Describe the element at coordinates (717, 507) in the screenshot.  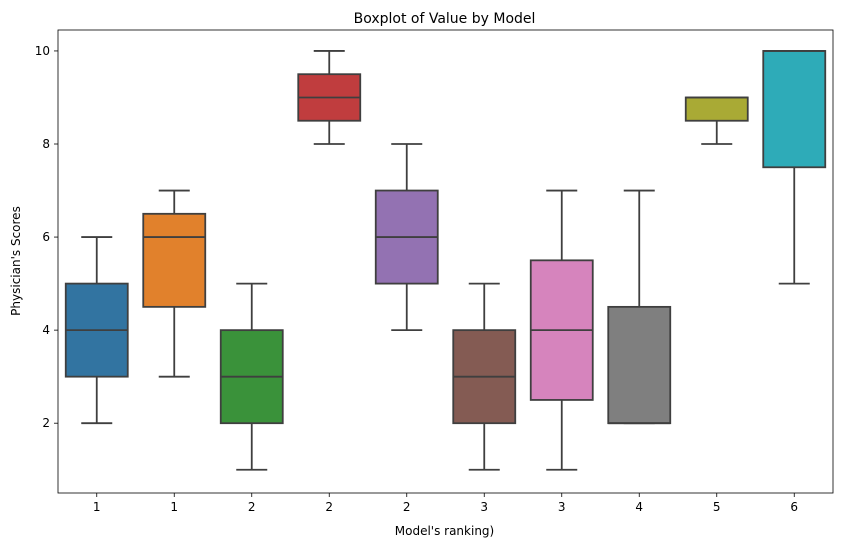
I see `x-tick-label: 5` at that location.